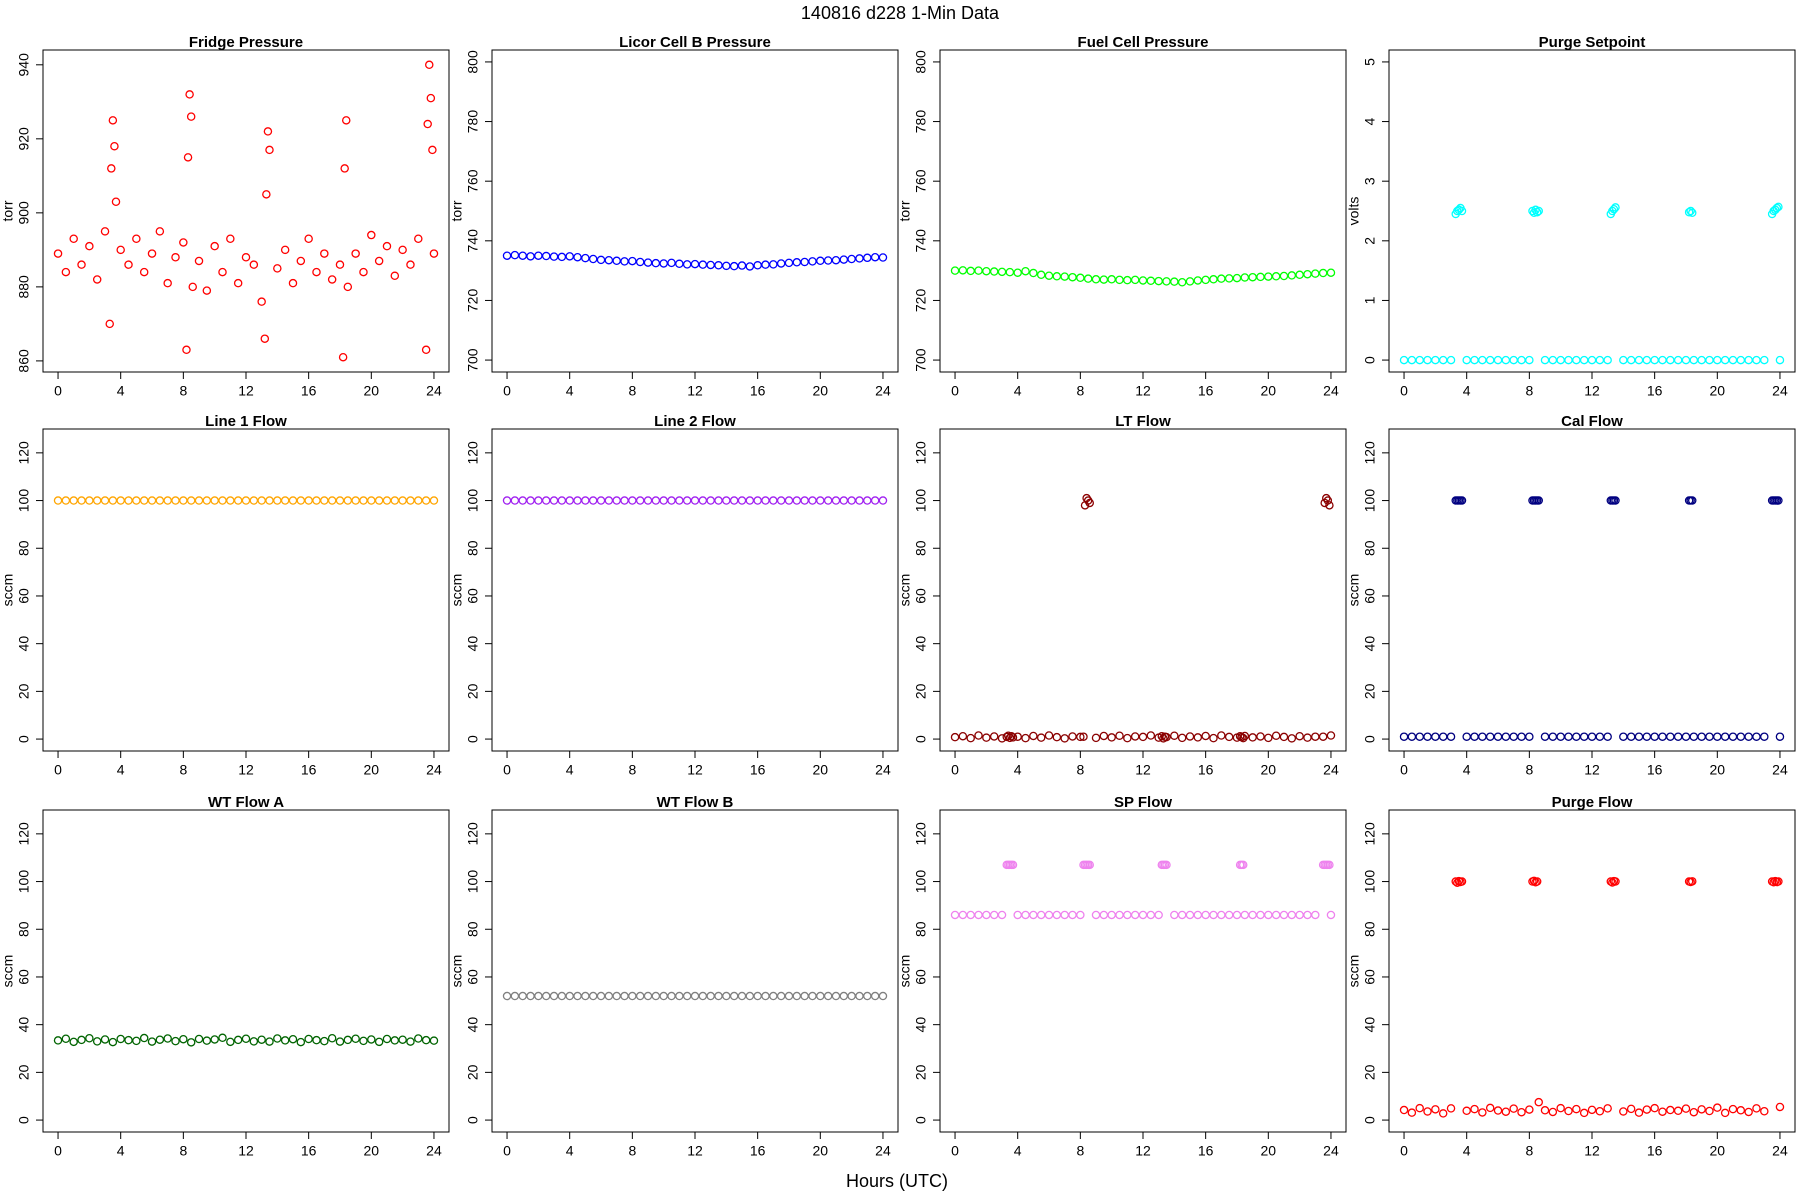 This screenshot has height=1200, width=1800. I want to click on x-tick-label: 0, so click(507, 1151).